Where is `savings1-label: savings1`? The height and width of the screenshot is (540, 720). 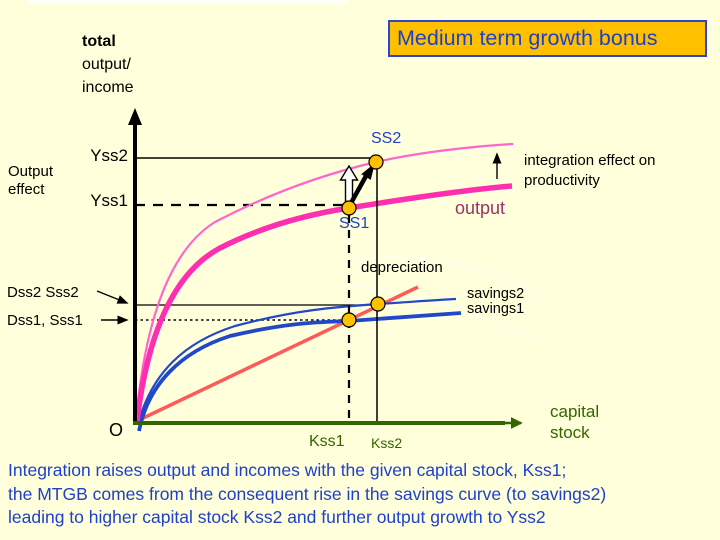 savings1-label: savings1 is located at coordinates (496, 309).